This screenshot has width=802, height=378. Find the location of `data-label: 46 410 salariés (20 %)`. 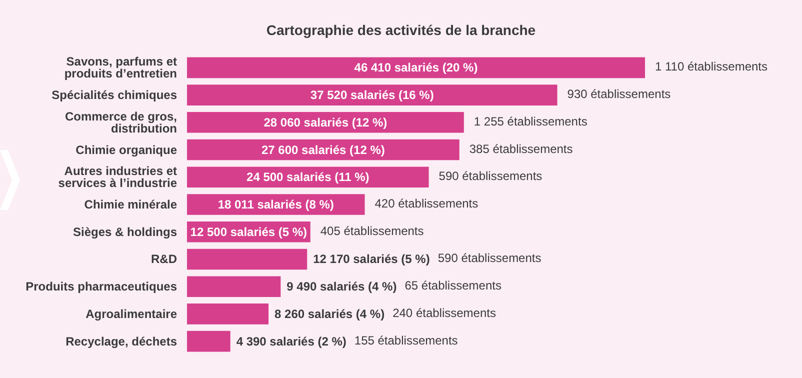

data-label: 46 410 salariés (20 %) is located at coordinates (416, 67).